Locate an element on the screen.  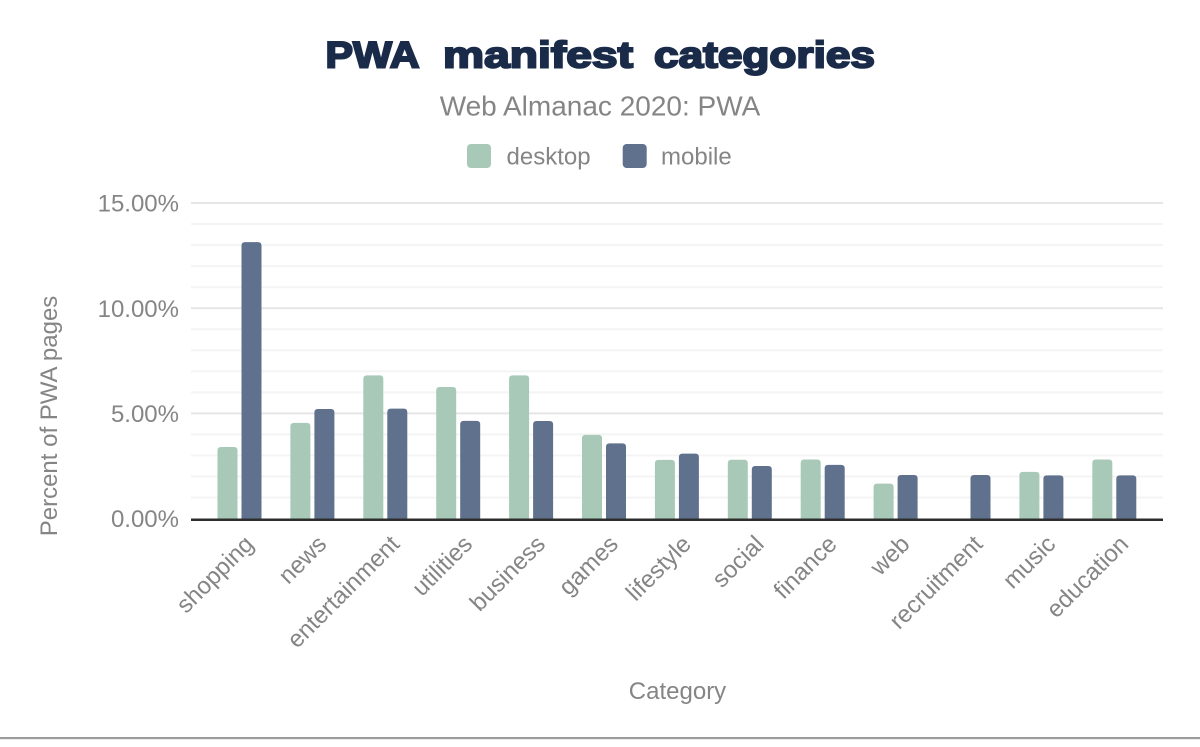
svg-text: 15.00% is located at coordinates (138, 204).